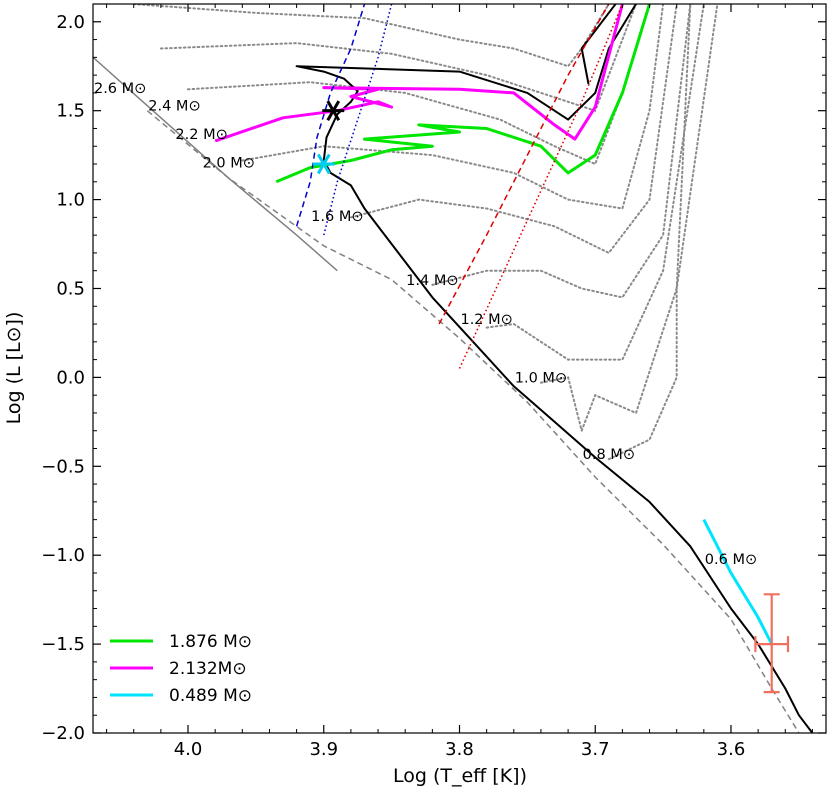 This screenshot has height=795, width=831. Describe the element at coordinates (459, 749) in the screenshot. I see `x-tick-label: 3.8` at that location.